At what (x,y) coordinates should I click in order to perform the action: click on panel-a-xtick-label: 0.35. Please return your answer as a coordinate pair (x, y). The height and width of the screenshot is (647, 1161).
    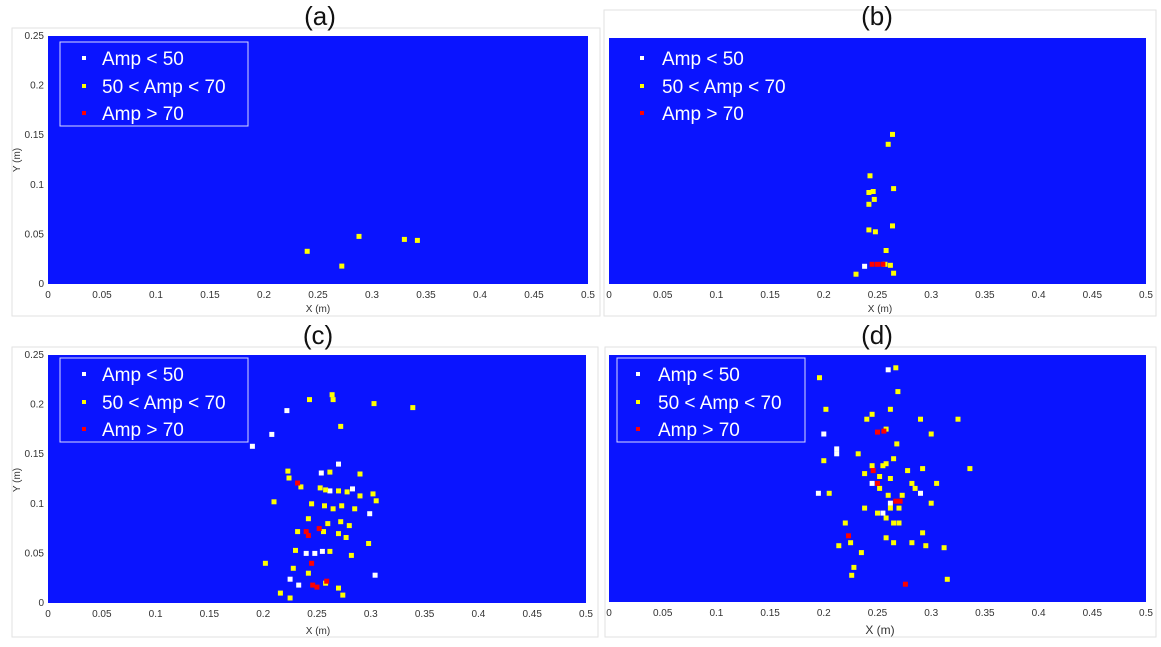
    Looking at the image, I should click on (426, 295).